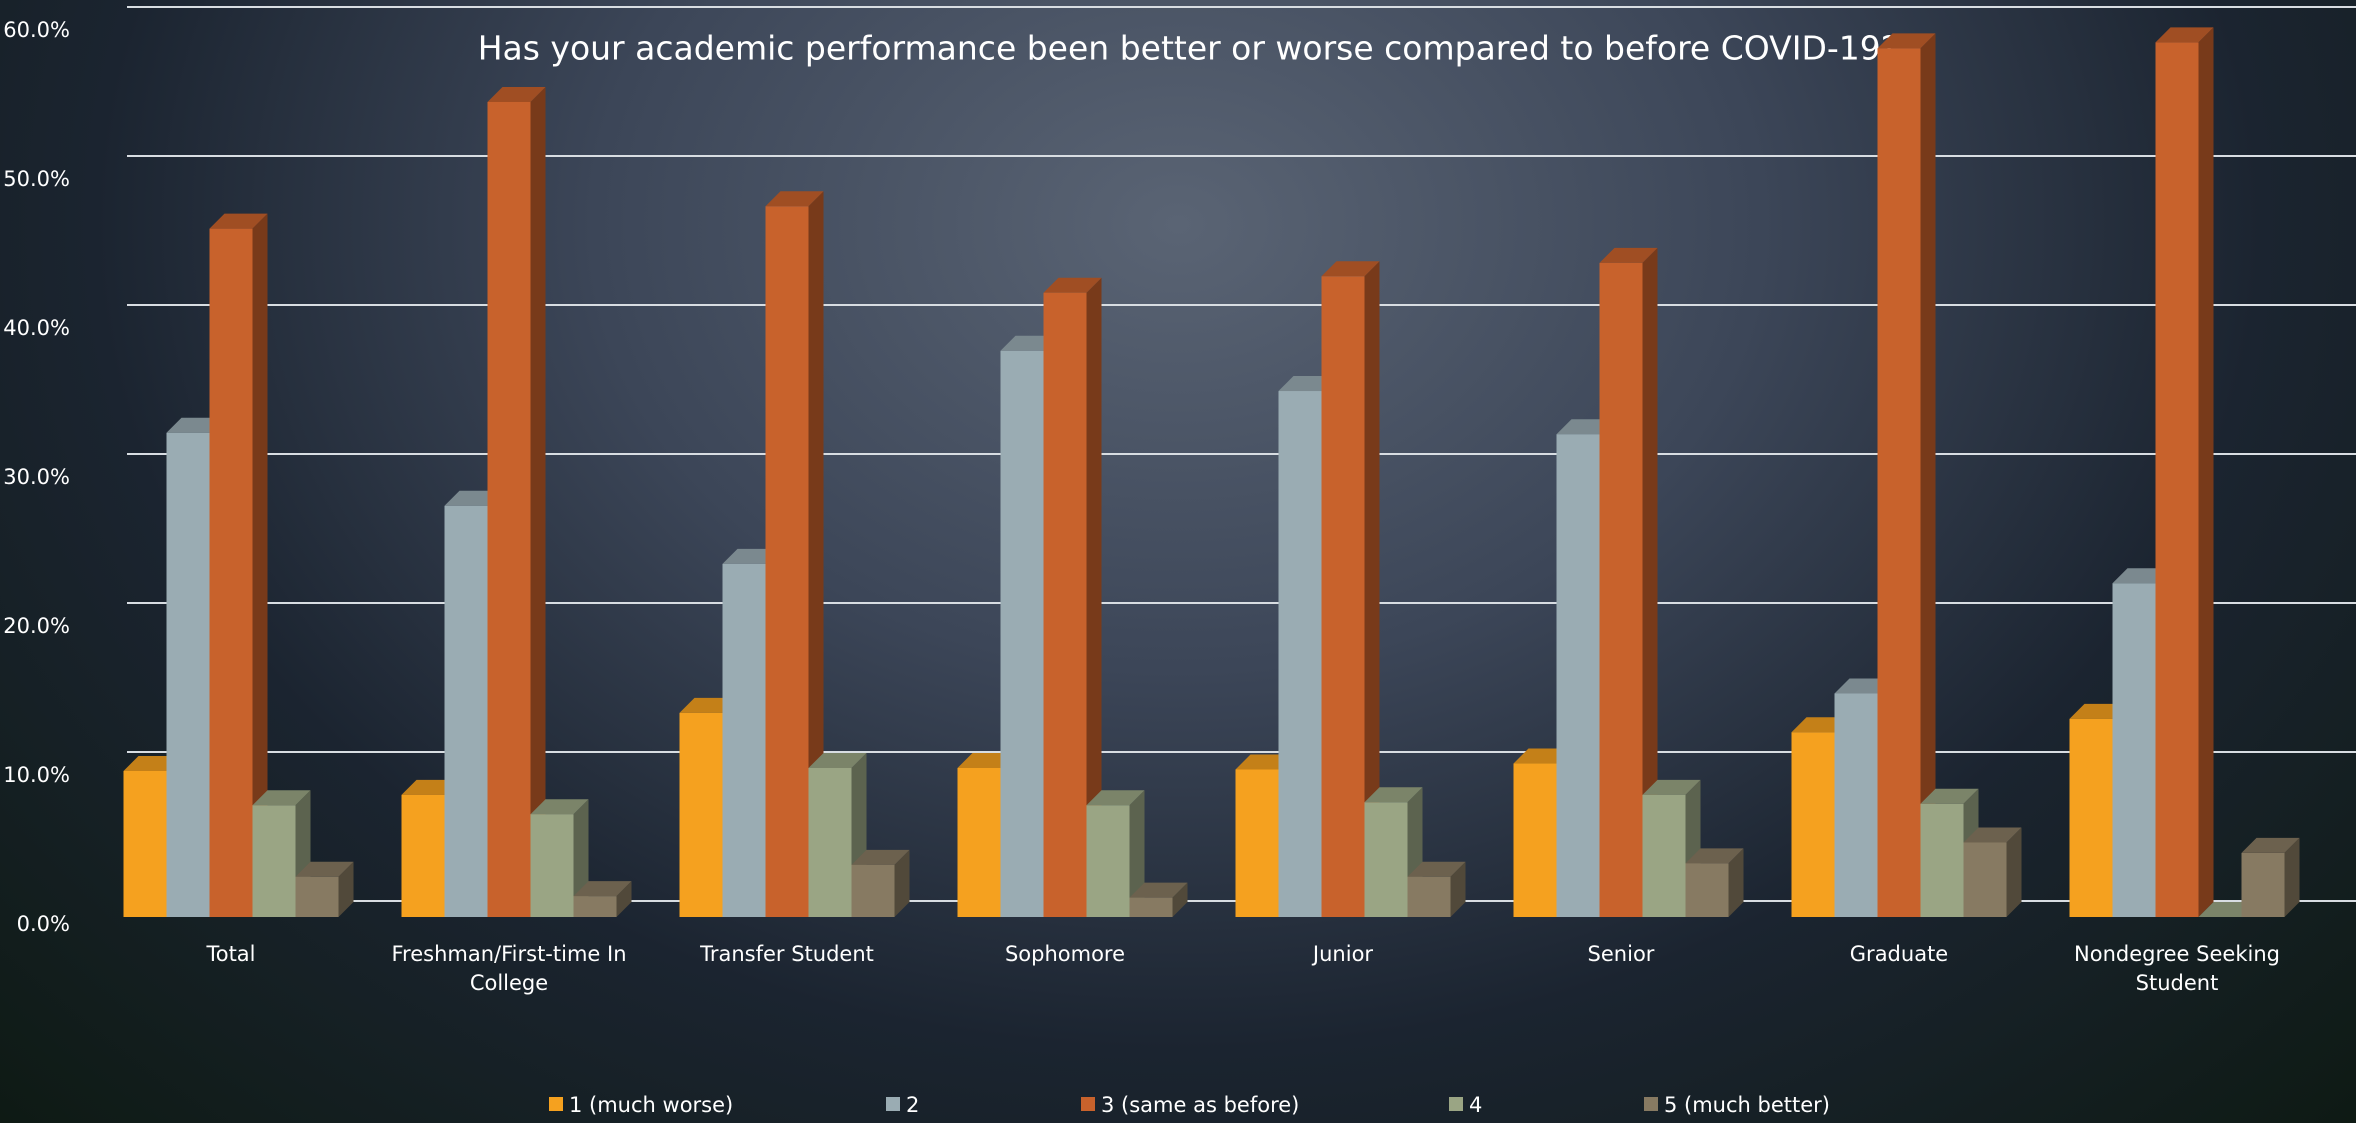  What do you see at coordinates (36, 775) in the screenshot?
I see `y-tick-label: 10.0%` at bounding box center [36, 775].